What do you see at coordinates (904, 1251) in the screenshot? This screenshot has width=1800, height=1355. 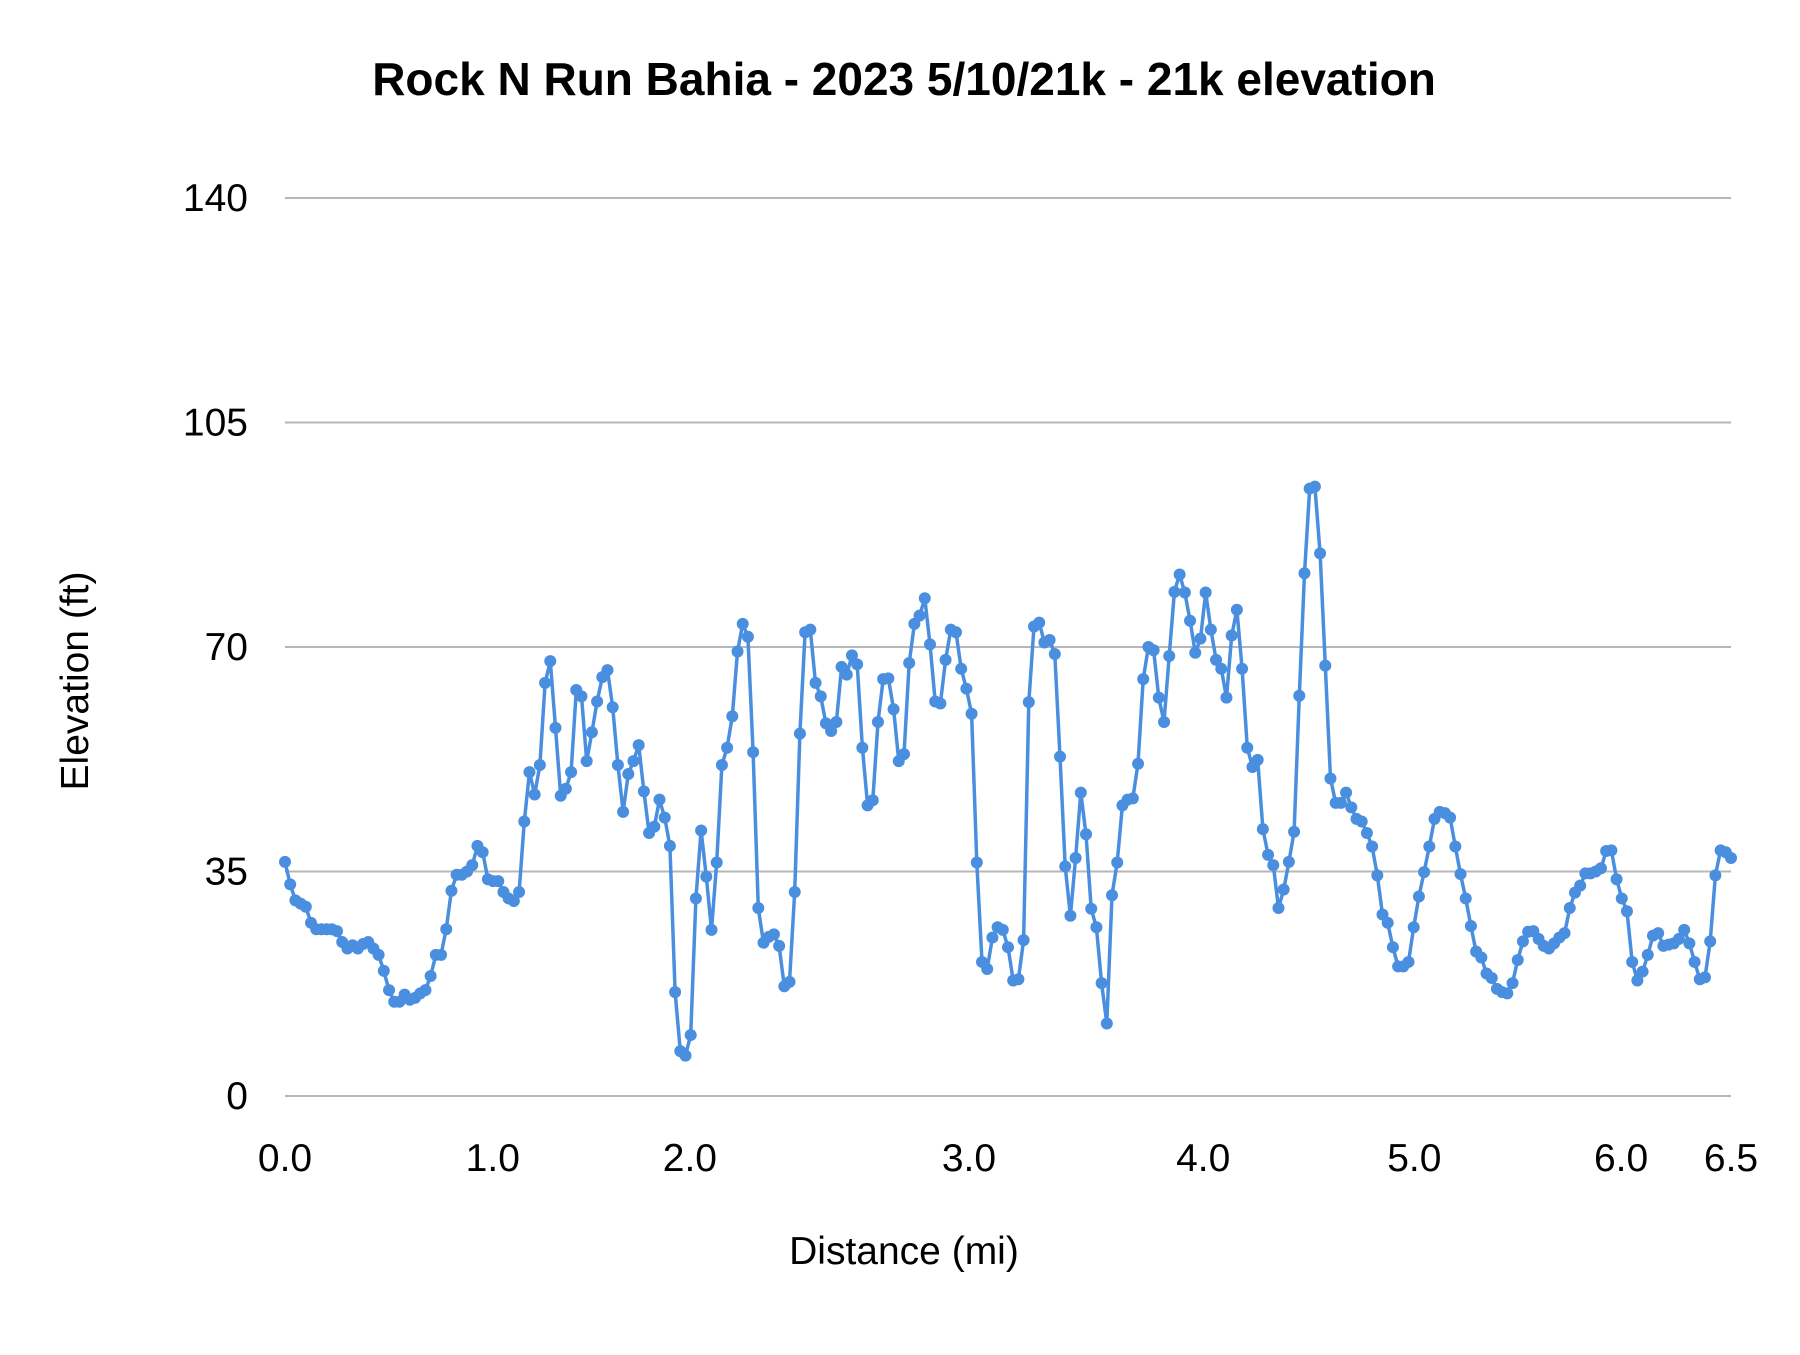 I see `x-axis-title: Distance (mi)` at bounding box center [904, 1251].